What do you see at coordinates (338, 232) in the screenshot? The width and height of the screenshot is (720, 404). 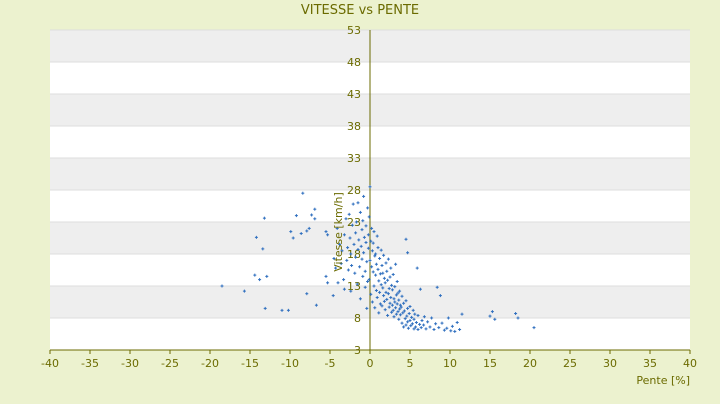 I see `y-axis-label: Vitesse [km/h]` at bounding box center [338, 232].